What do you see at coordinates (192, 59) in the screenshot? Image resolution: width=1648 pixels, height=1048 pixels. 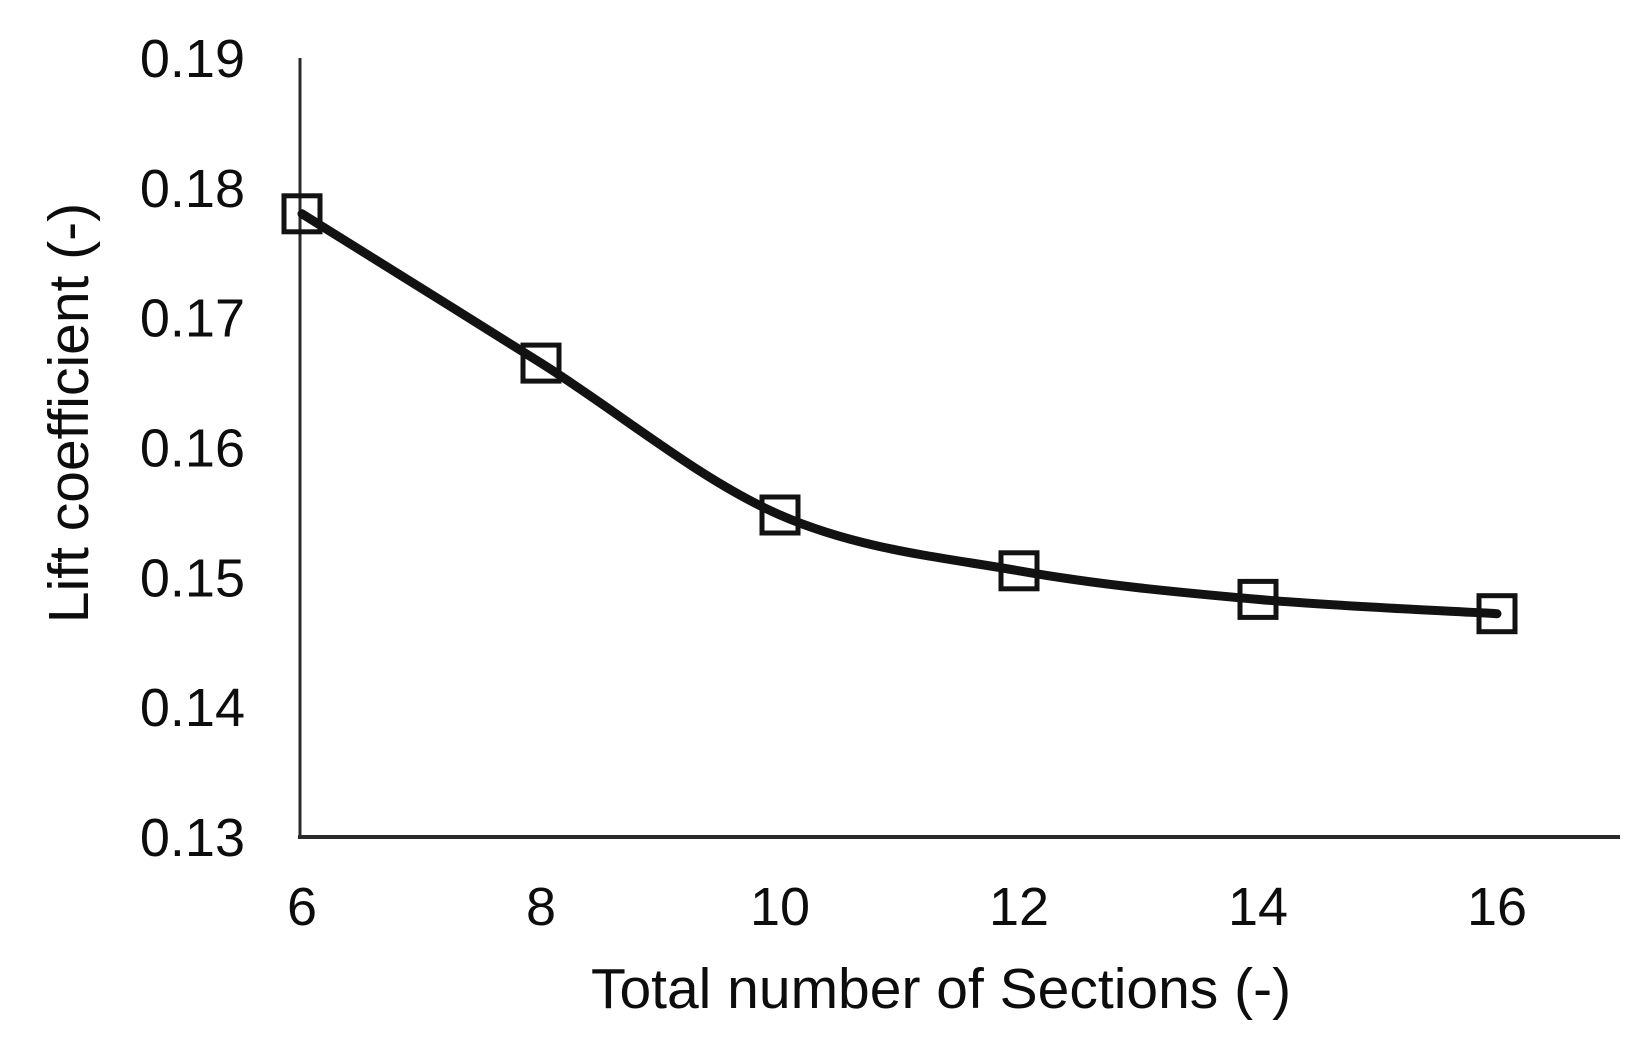 I see `y-tick-label: 0.19` at bounding box center [192, 59].